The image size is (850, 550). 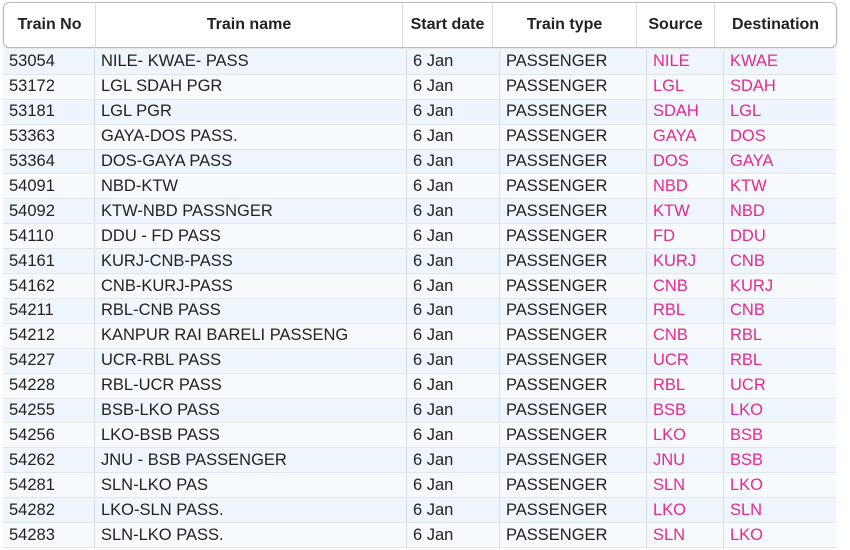 I want to click on table-cell: FD, so click(x=685, y=236).